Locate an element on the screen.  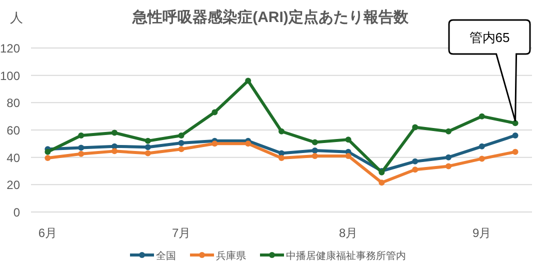
legend-label: 兵庫県 is located at coordinates (231, 256).